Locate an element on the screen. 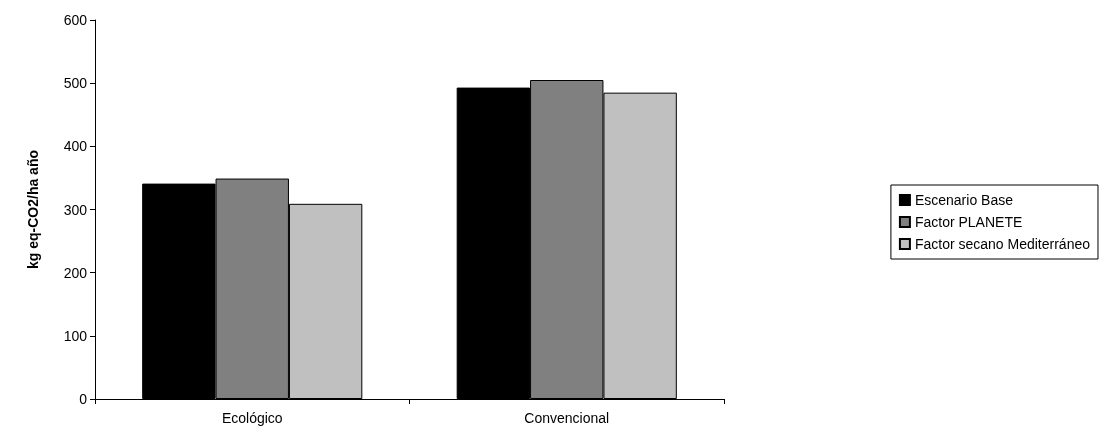 The image size is (1104, 444). y-tick-label: 0 is located at coordinates (83, 399).